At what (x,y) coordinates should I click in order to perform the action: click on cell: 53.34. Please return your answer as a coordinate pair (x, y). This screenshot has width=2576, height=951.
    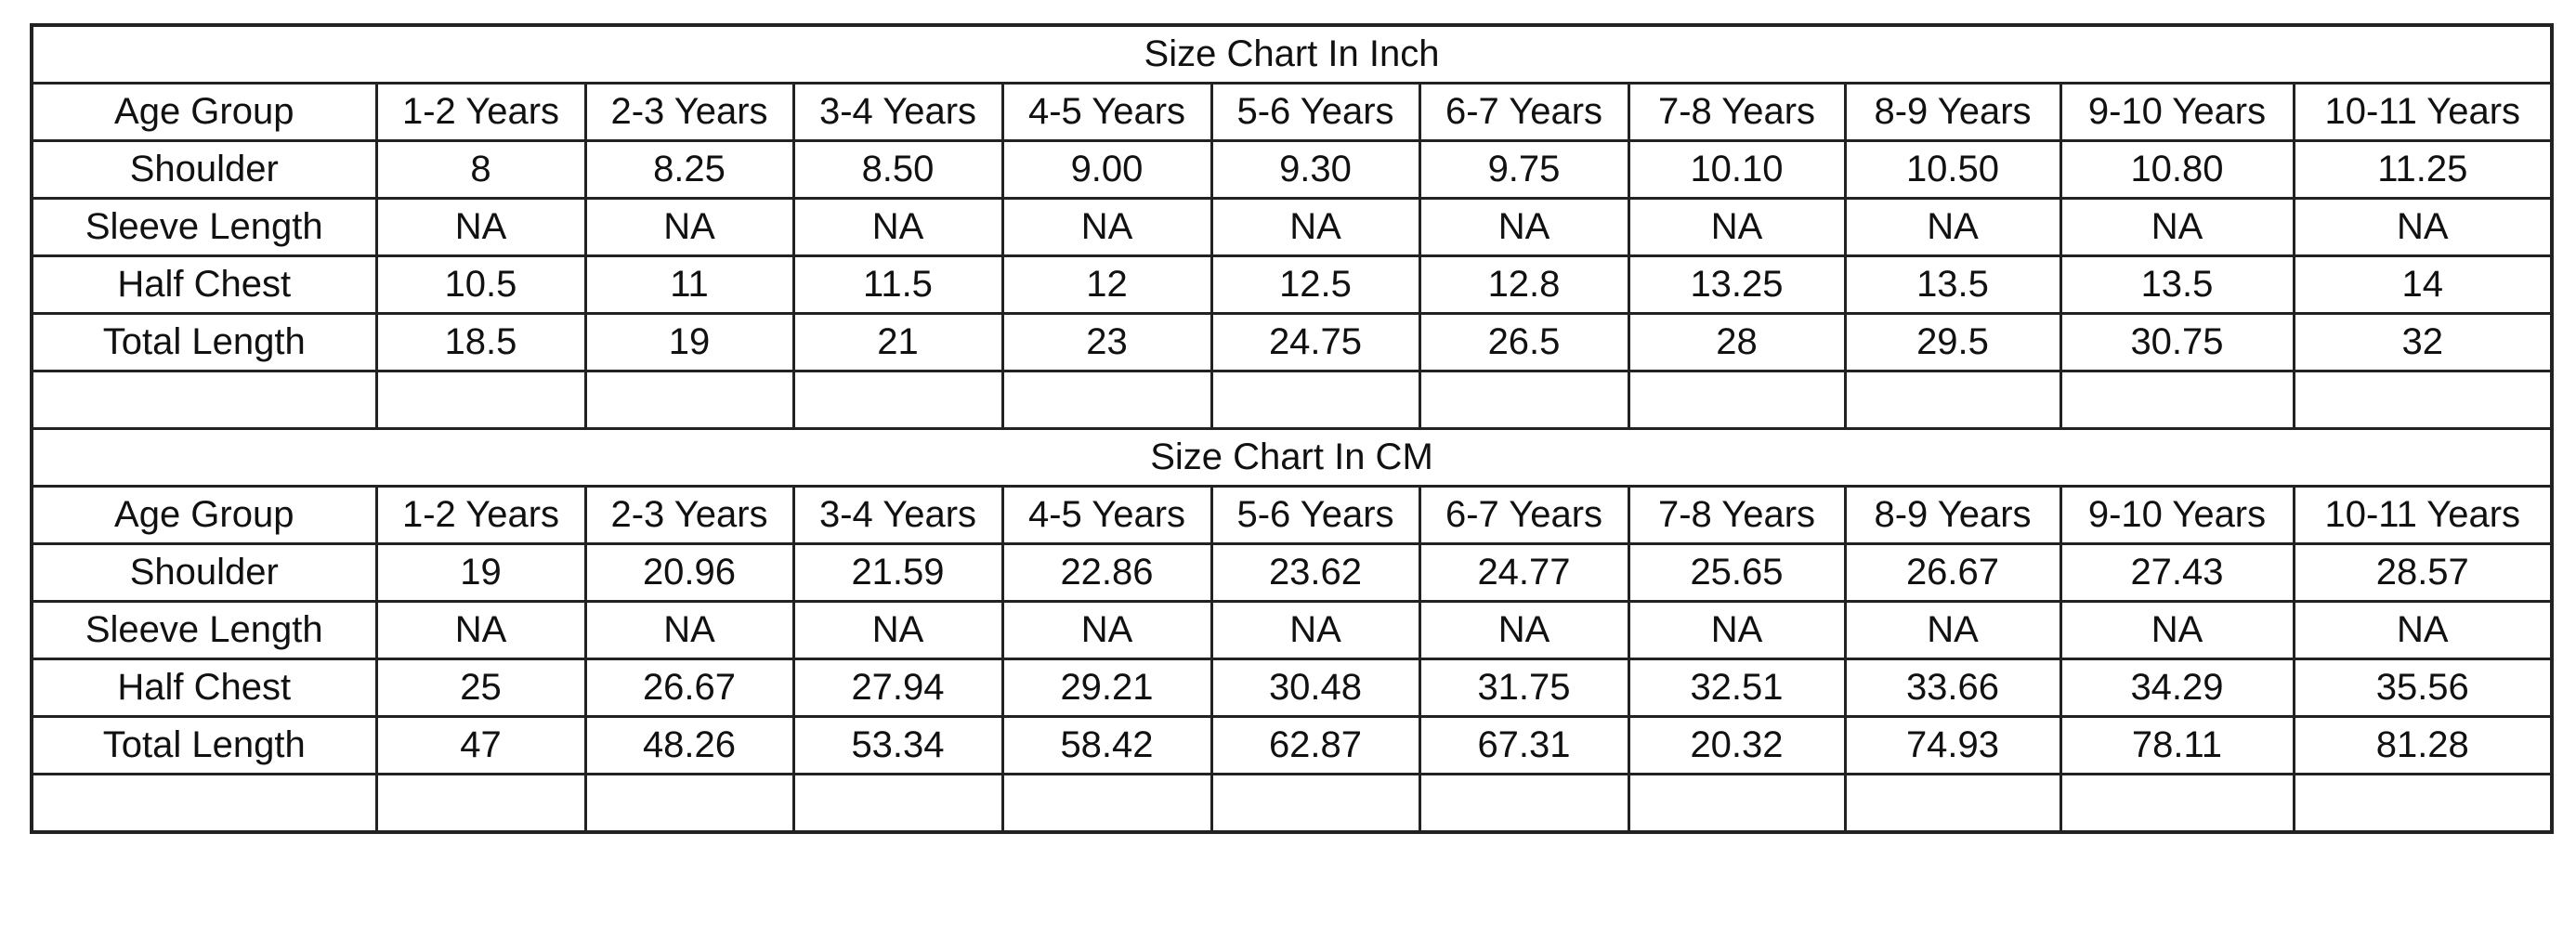
    Looking at the image, I should click on (898, 745).